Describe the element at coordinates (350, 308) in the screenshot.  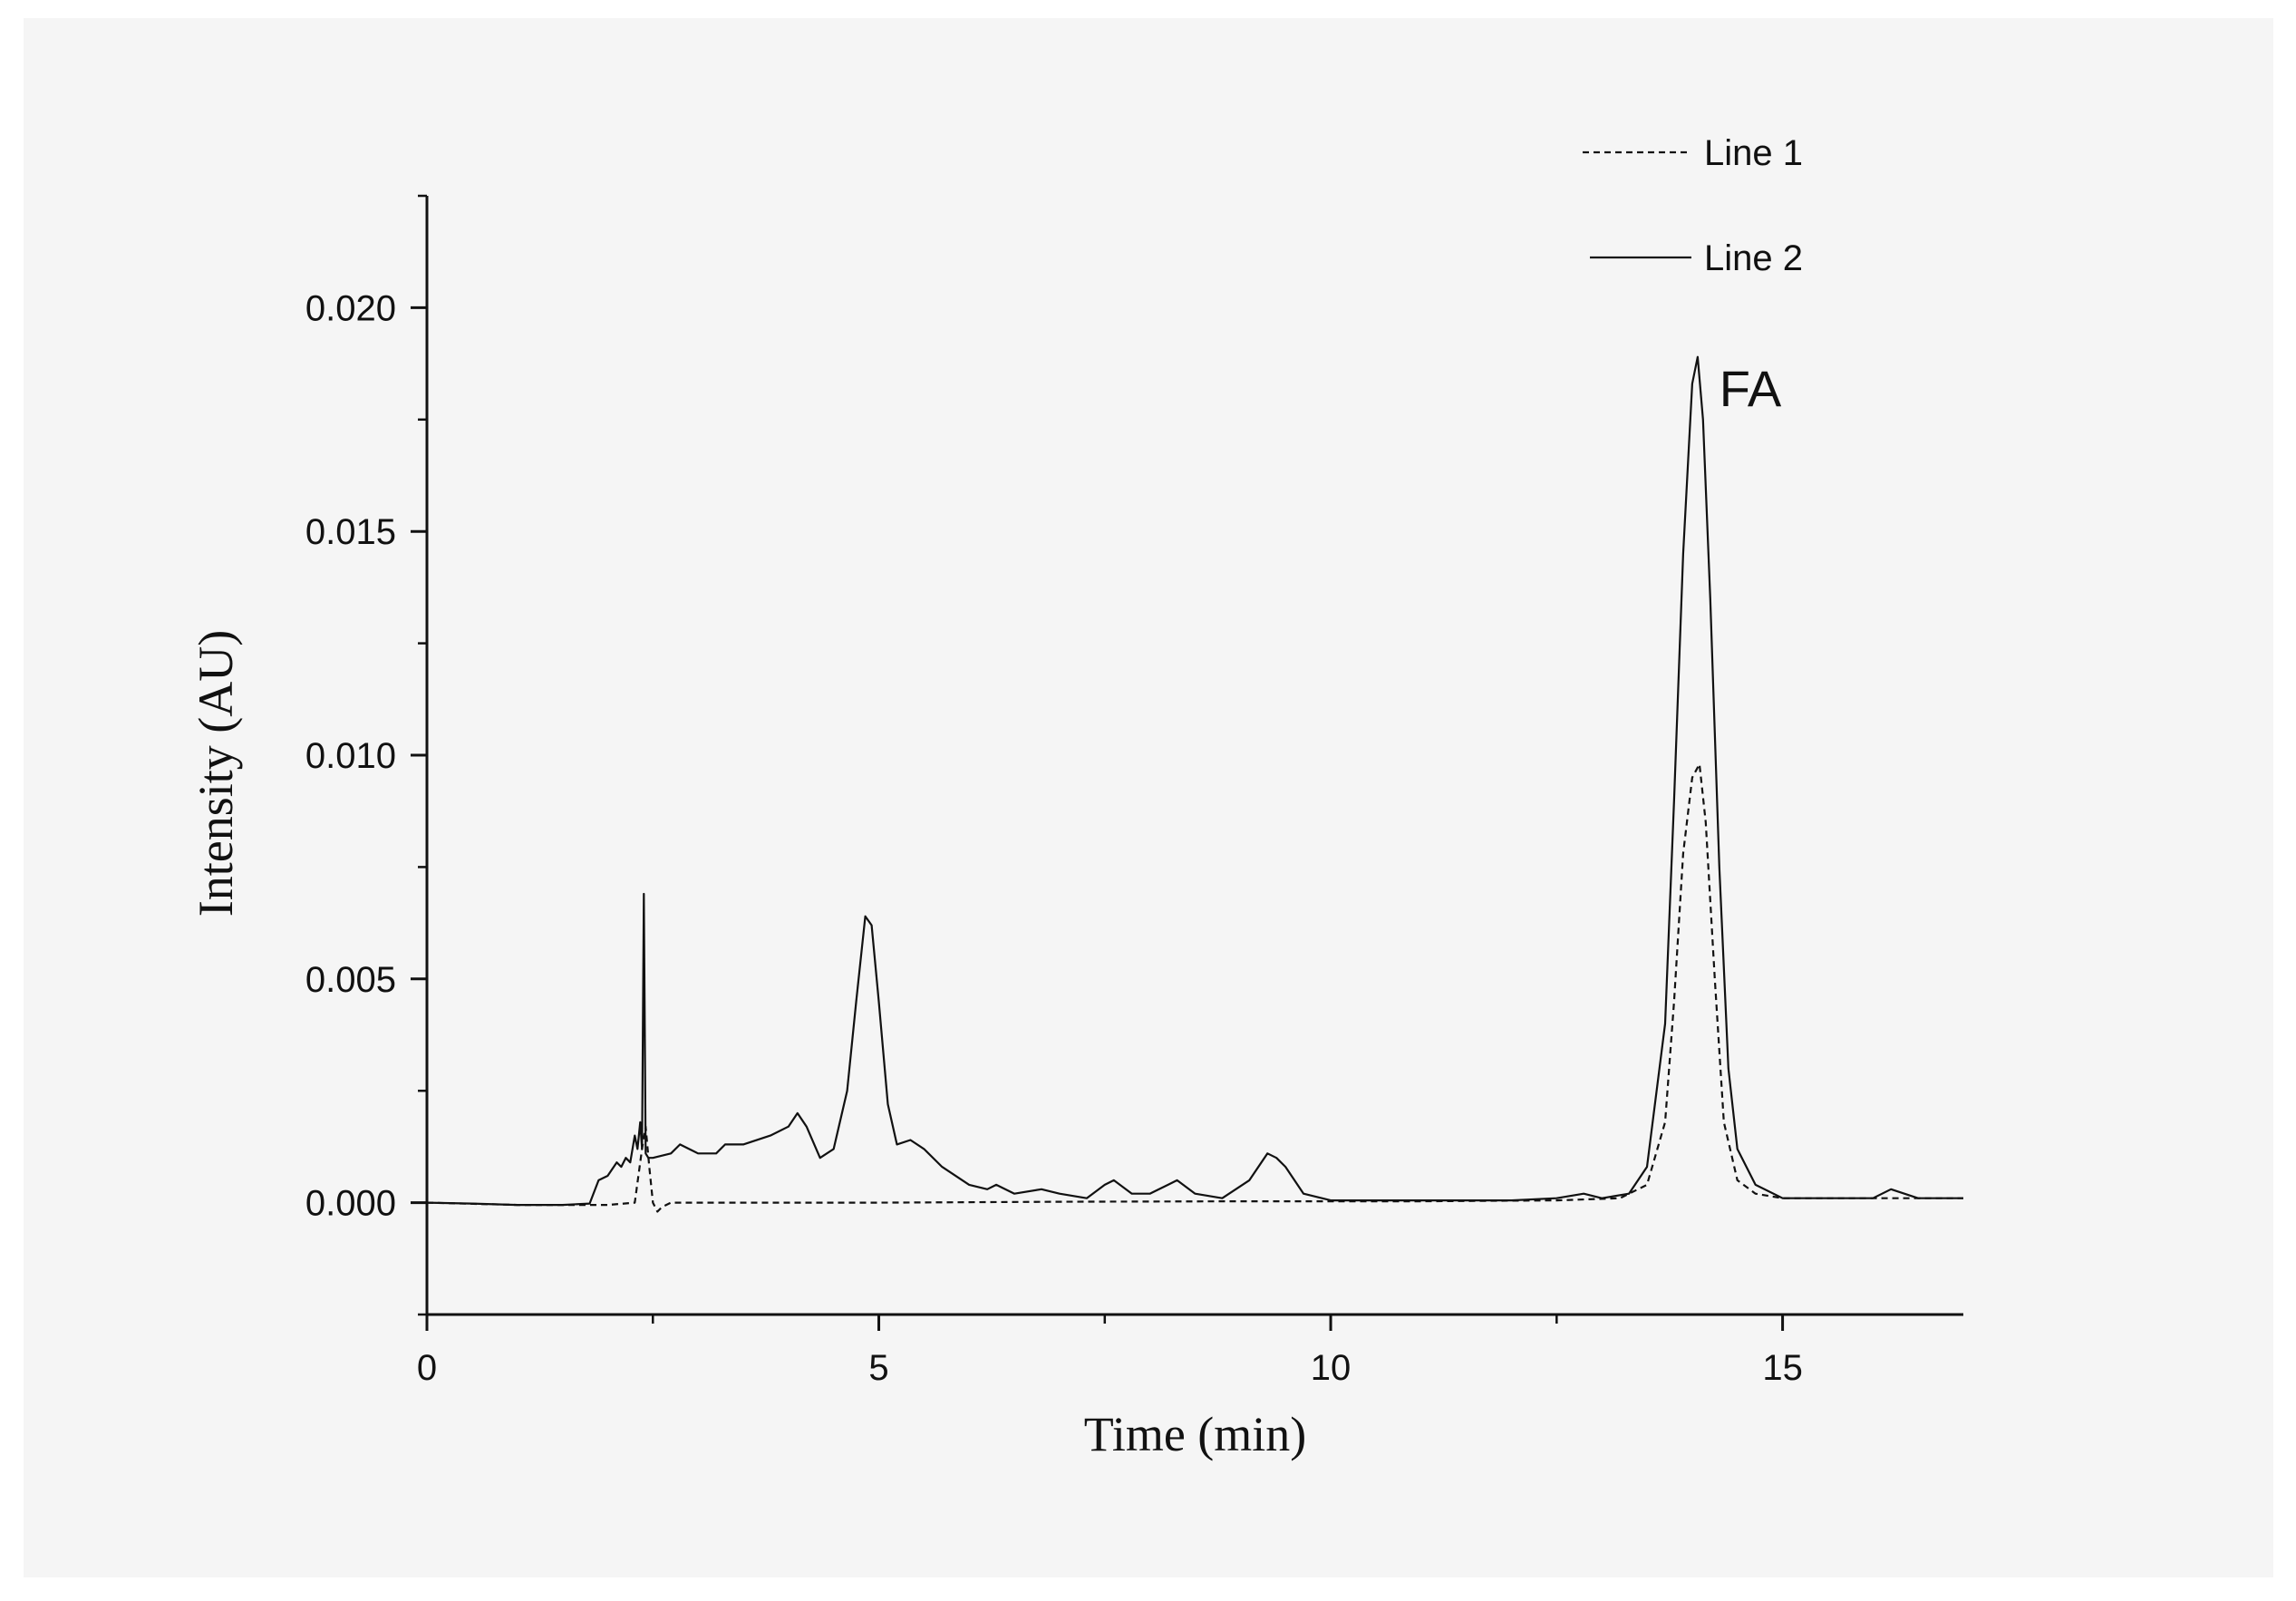
I see `y-tick-label: 0.020` at that location.